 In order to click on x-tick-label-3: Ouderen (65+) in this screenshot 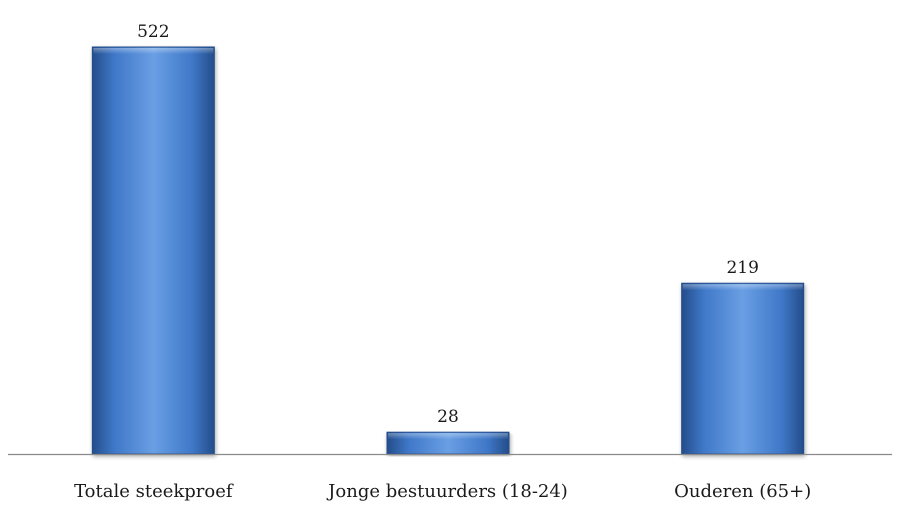, I will do `click(742, 491)`.